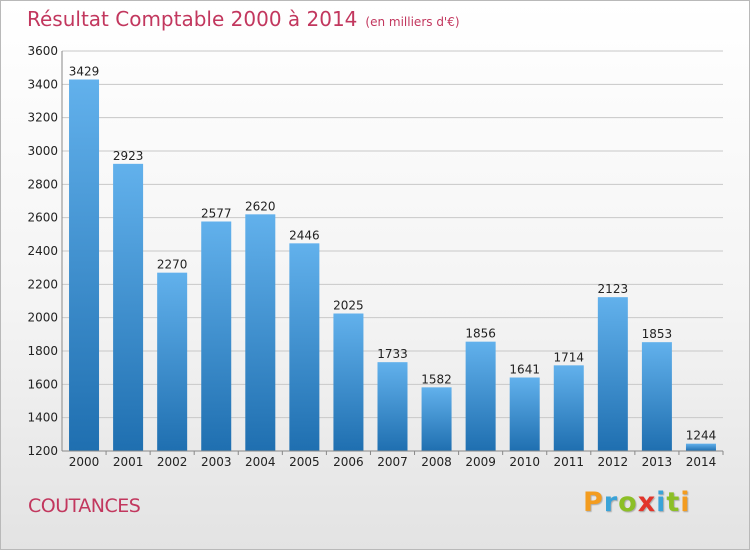  What do you see at coordinates (700, 447) in the screenshot?
I see `bar-2014` at bounding box center [700, 447].